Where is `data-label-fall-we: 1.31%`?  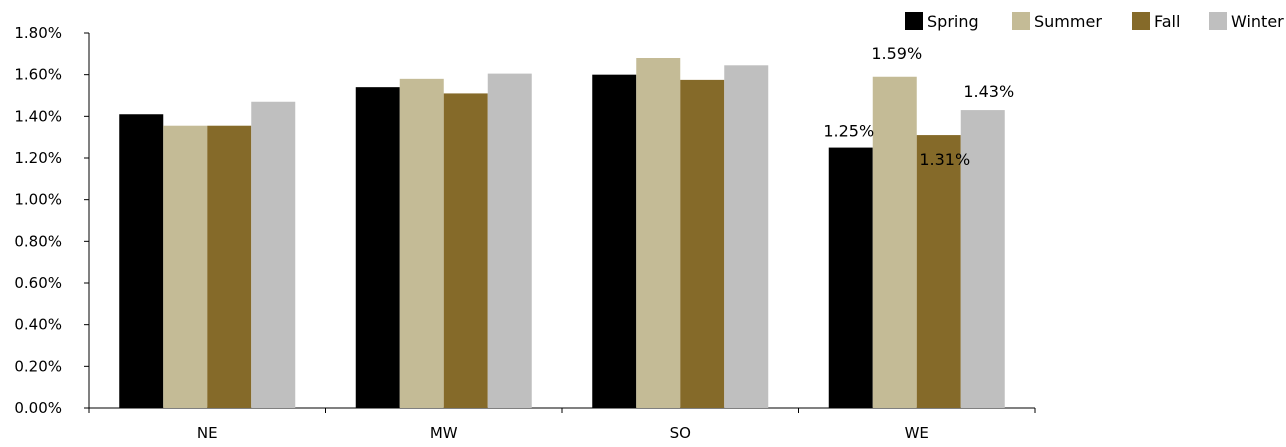
data-label-fall-we: 1.31% is located at coordinates (944, 159).